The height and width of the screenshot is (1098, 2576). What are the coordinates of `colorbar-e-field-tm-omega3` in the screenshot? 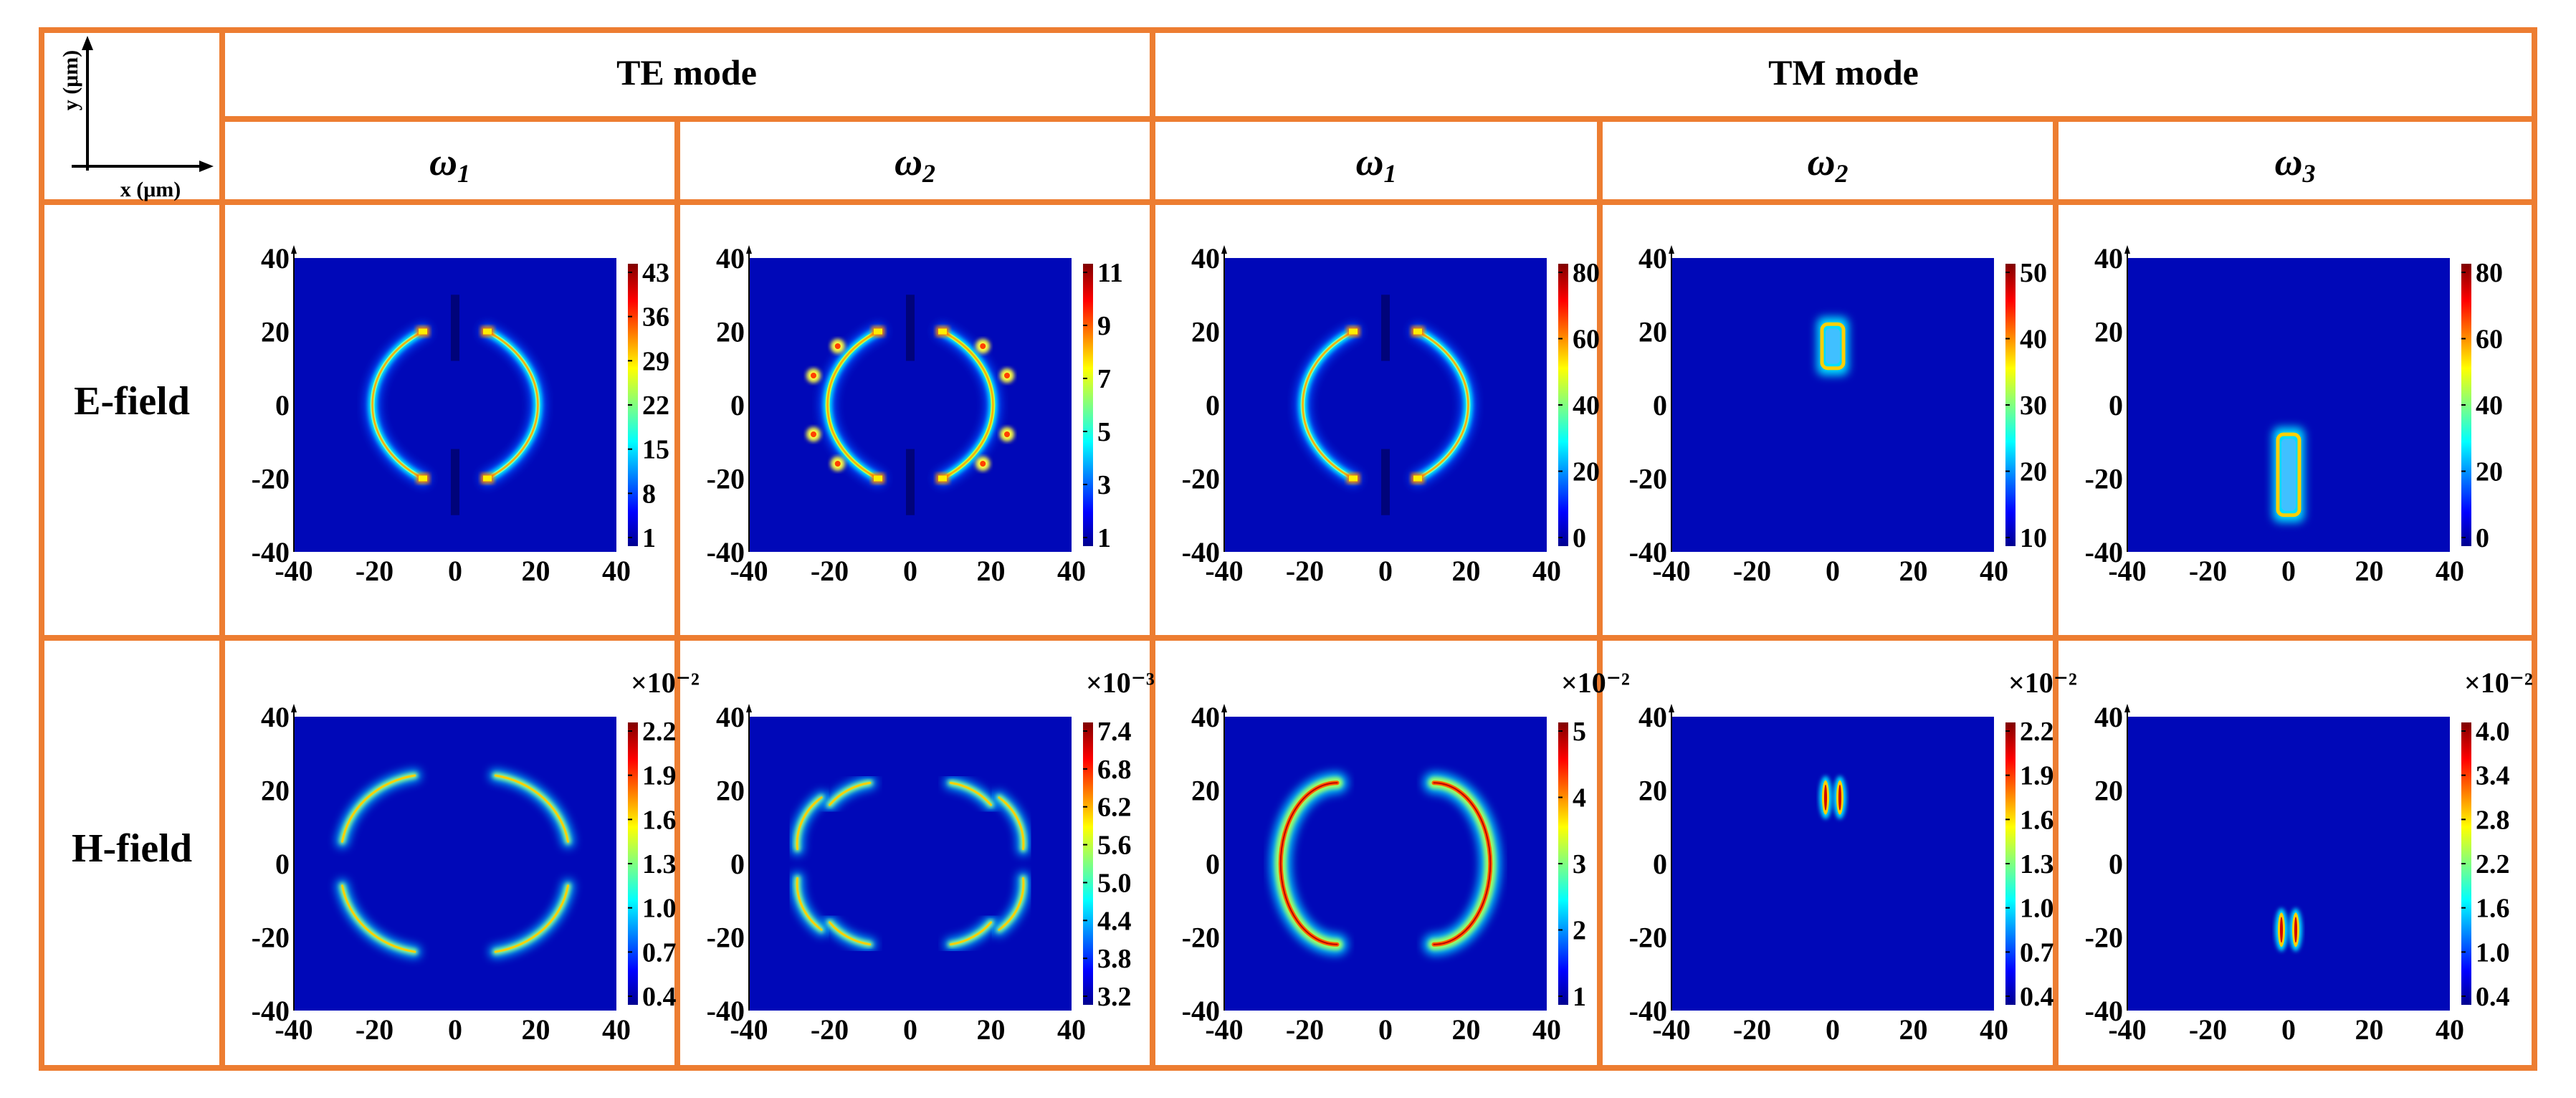 It's located at (2466, 405).